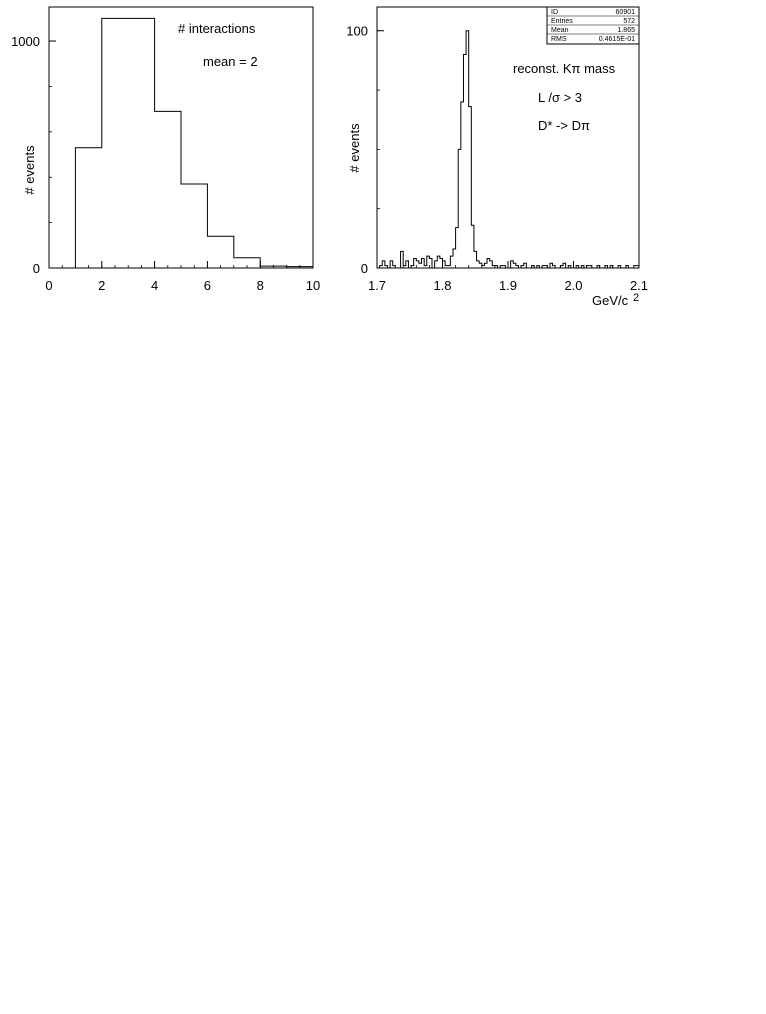  Describe the element at coordinates (626, 12) in the screenshot. I see `stats-value-id: 60901` at that location.